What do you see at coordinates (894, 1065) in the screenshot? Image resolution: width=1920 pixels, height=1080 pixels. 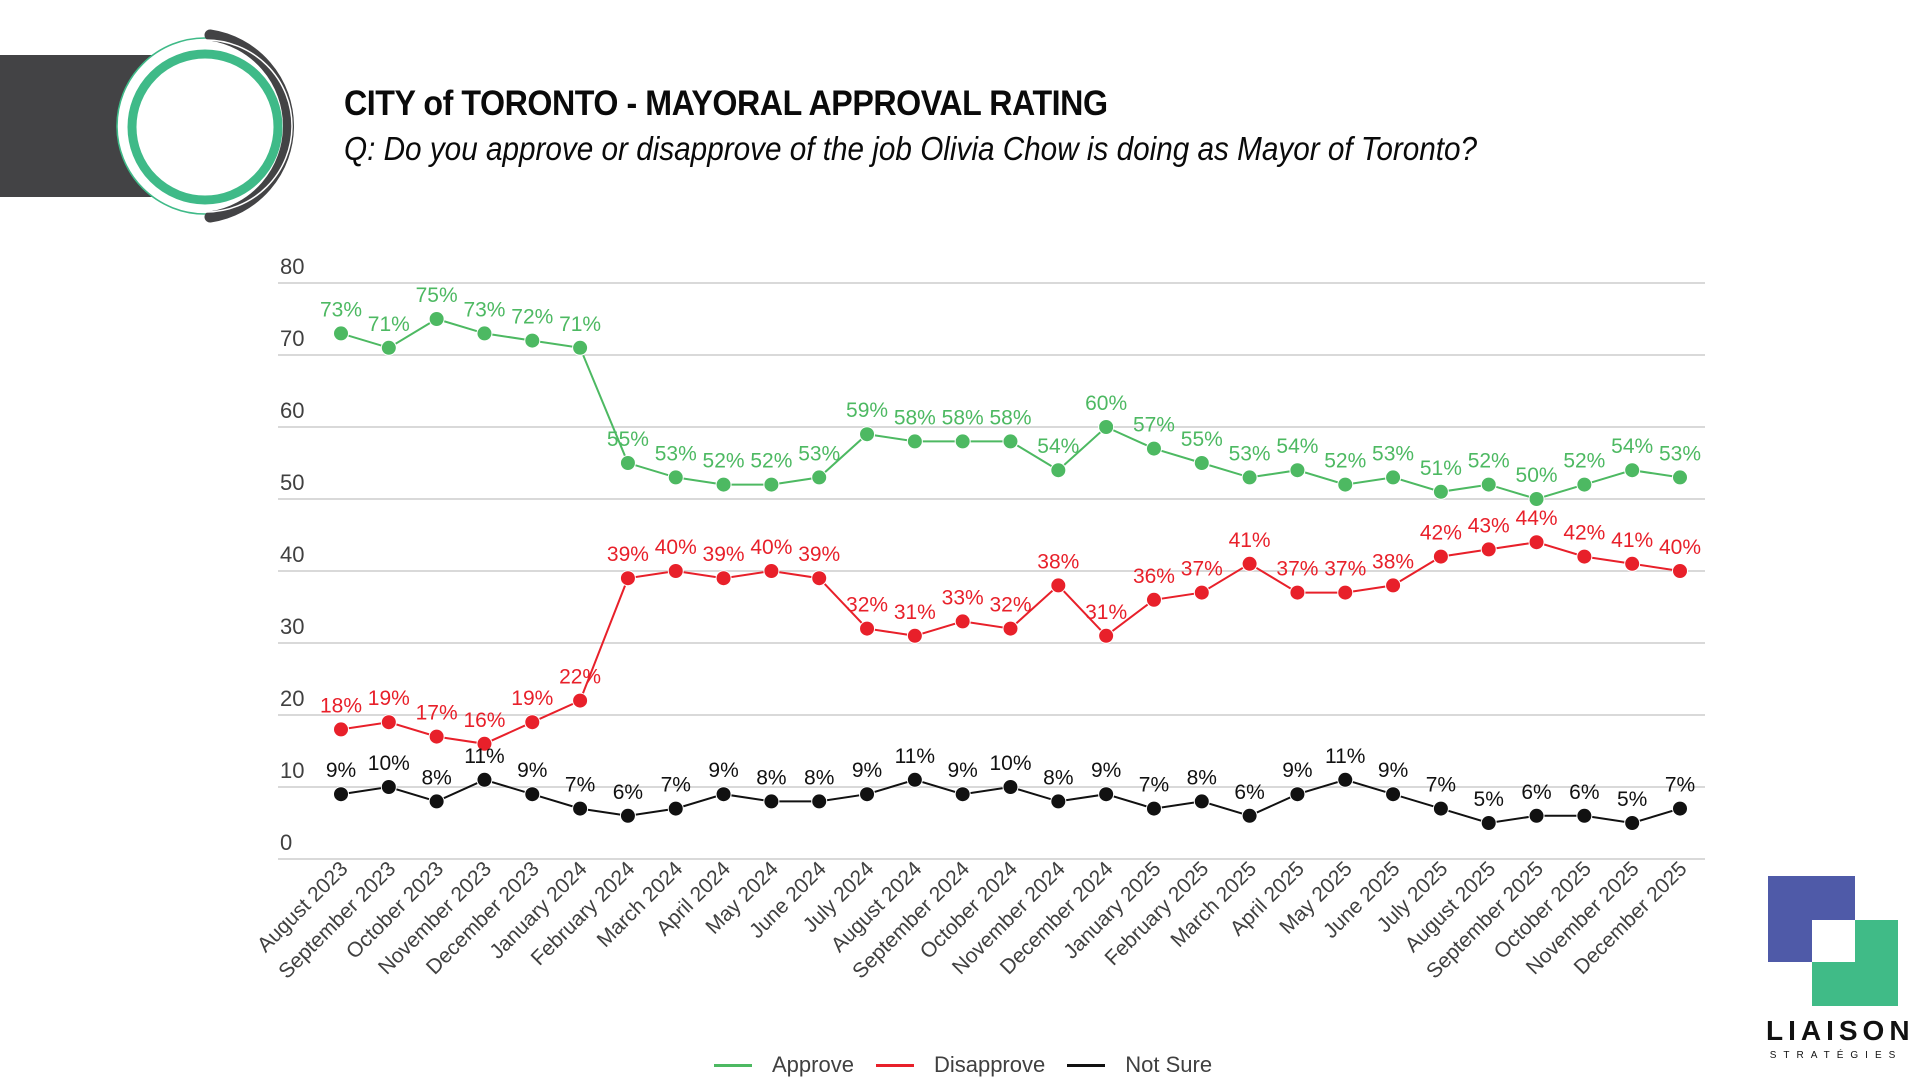 I see `legend-swatch-disapprove` at bounding box center [894, 1065].